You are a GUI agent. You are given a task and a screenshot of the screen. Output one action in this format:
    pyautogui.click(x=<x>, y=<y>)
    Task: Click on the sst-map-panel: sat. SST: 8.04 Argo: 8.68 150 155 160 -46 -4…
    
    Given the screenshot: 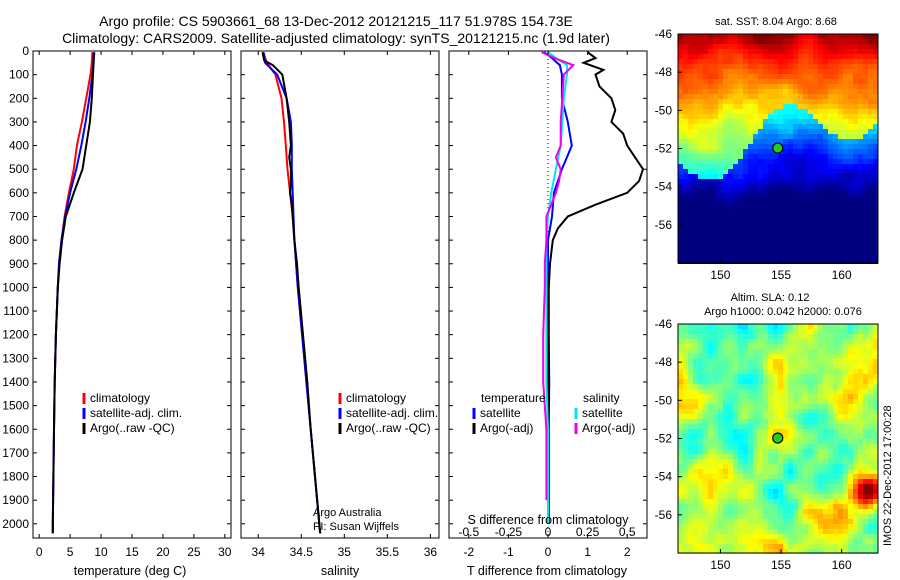 What is the action you would take?
    pyautogui.click(x=767, y=149)
    